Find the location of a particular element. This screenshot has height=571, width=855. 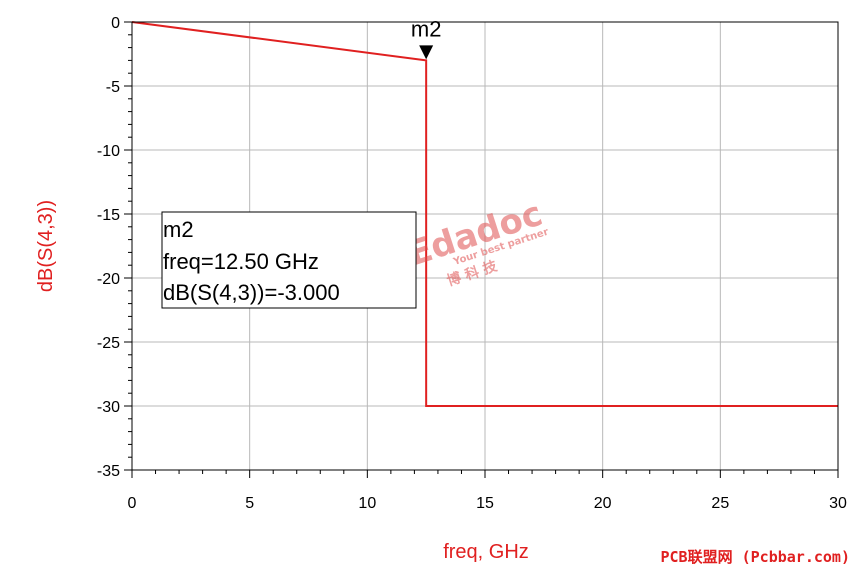

x-axis-title: freq, GHz is located at coordinates (486, 552).